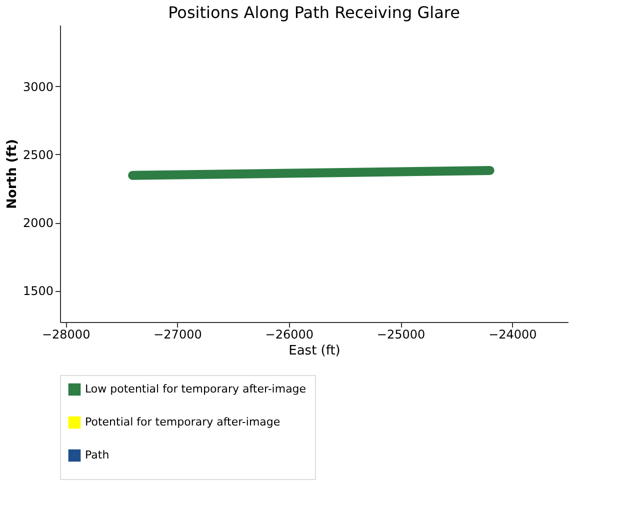  What do you see at coordinates (289, 335) in the screenshot?
I see `x-tick-label: −26000` at bounding box center [289, 335].